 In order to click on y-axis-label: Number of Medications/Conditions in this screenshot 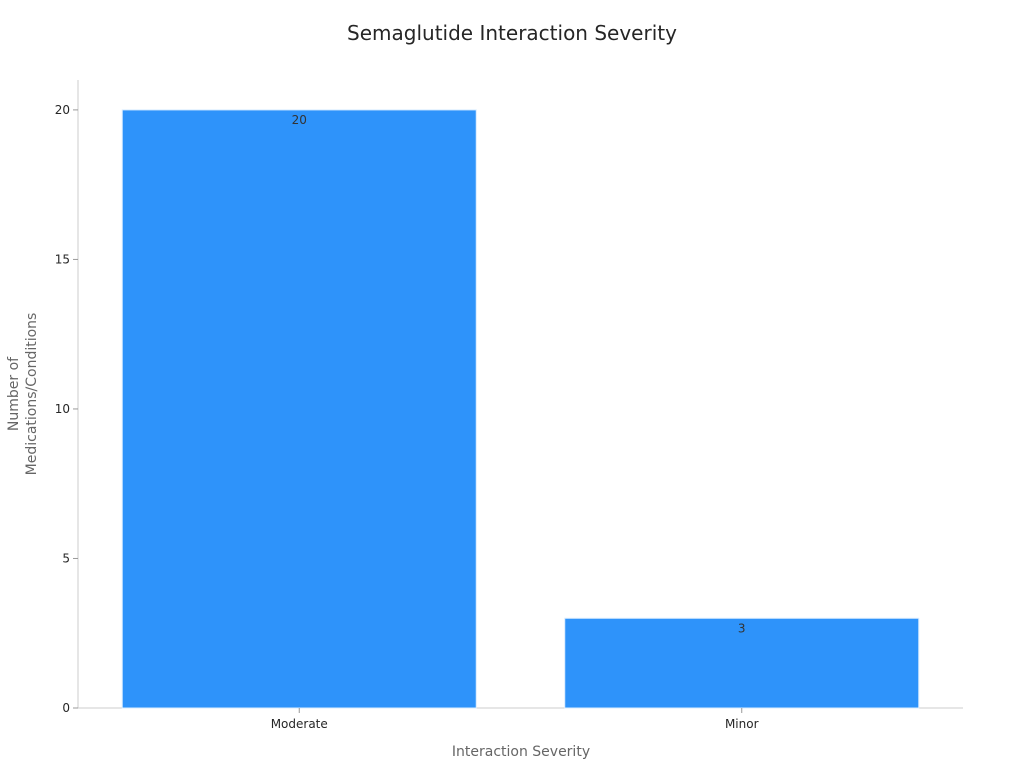, I will do `click(23, 394)`.